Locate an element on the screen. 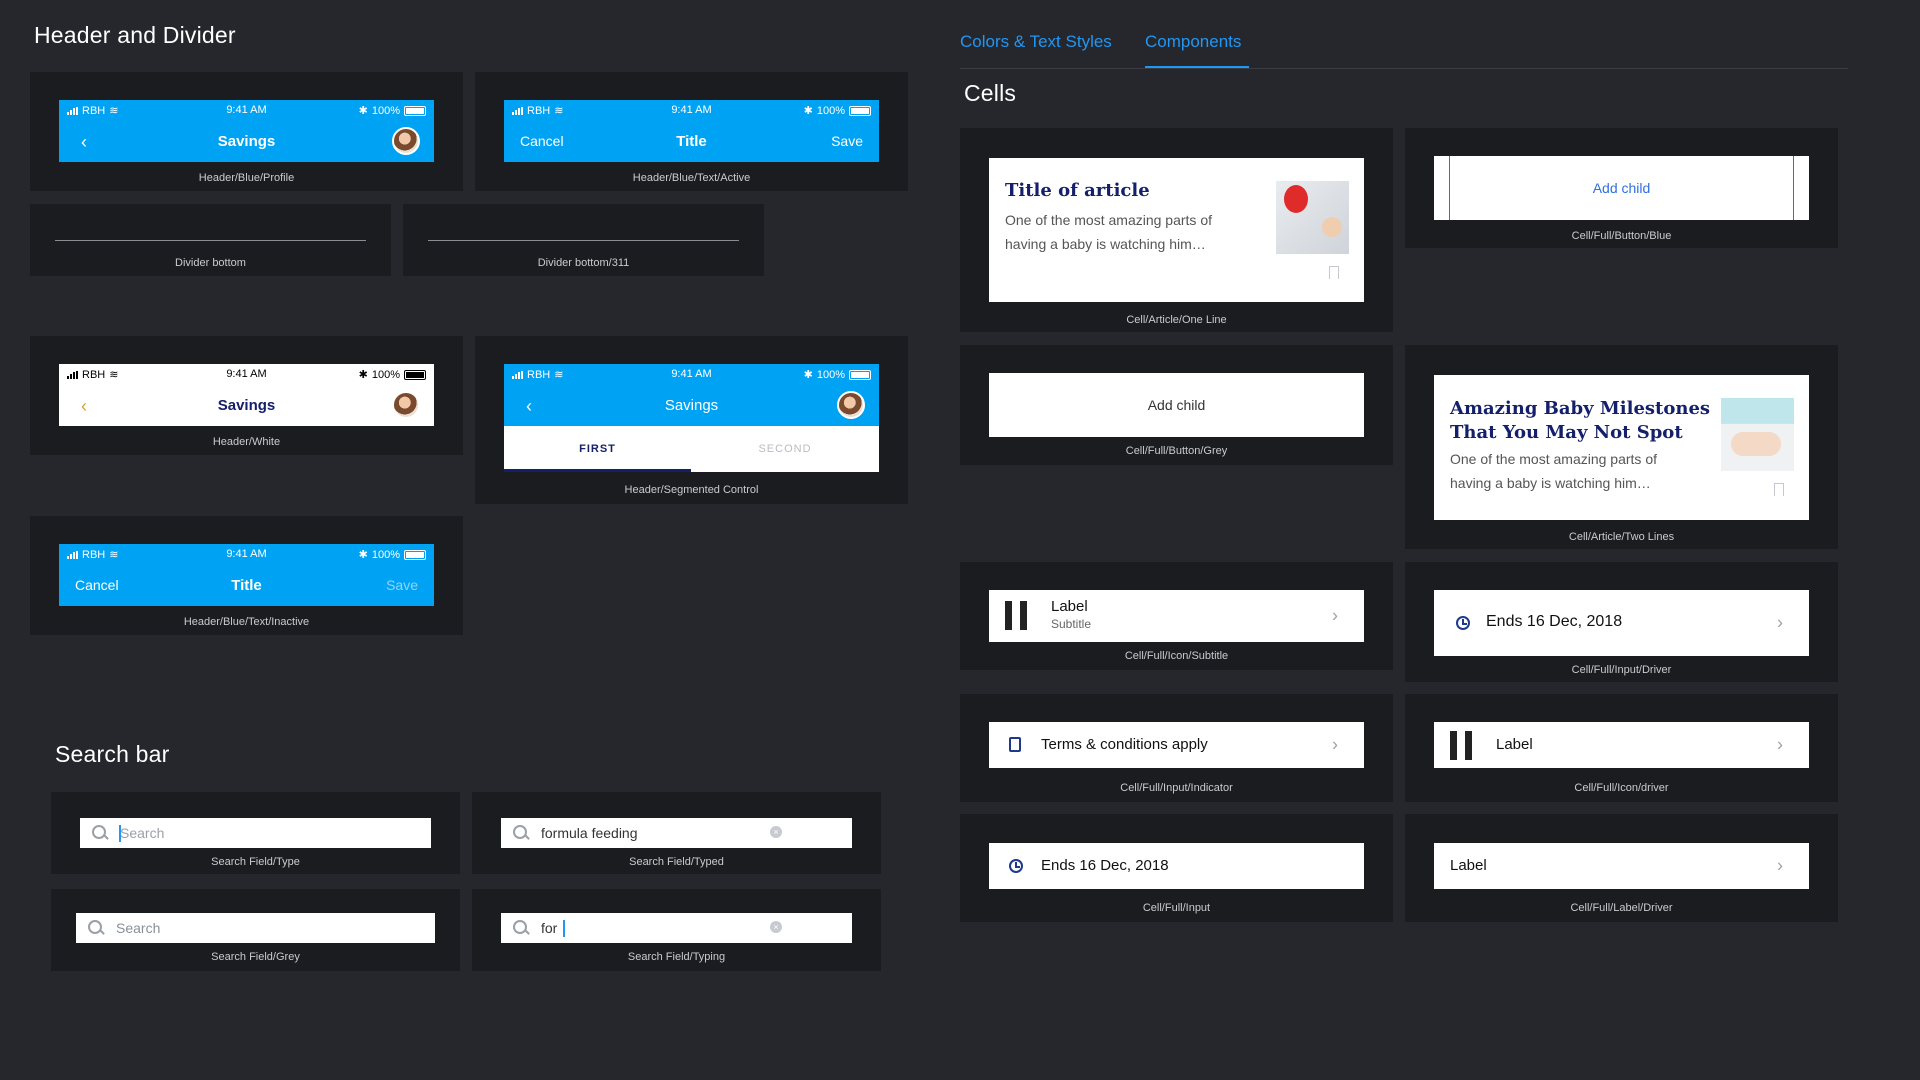  tab-components: Components is located at coordinates (1193, 41).